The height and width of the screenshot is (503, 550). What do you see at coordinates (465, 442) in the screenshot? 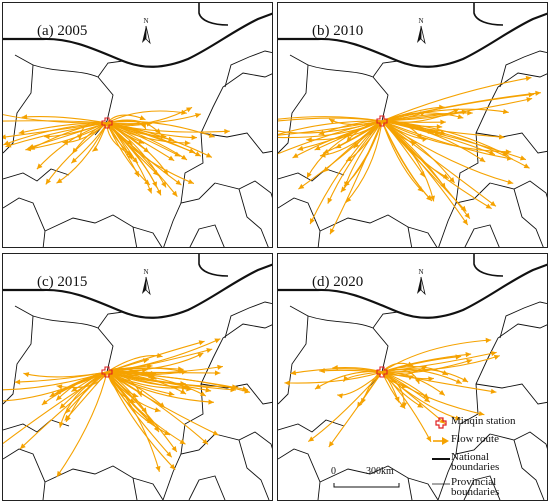
I see `legend-flow: Flow route` at bounding box center [465, 442].